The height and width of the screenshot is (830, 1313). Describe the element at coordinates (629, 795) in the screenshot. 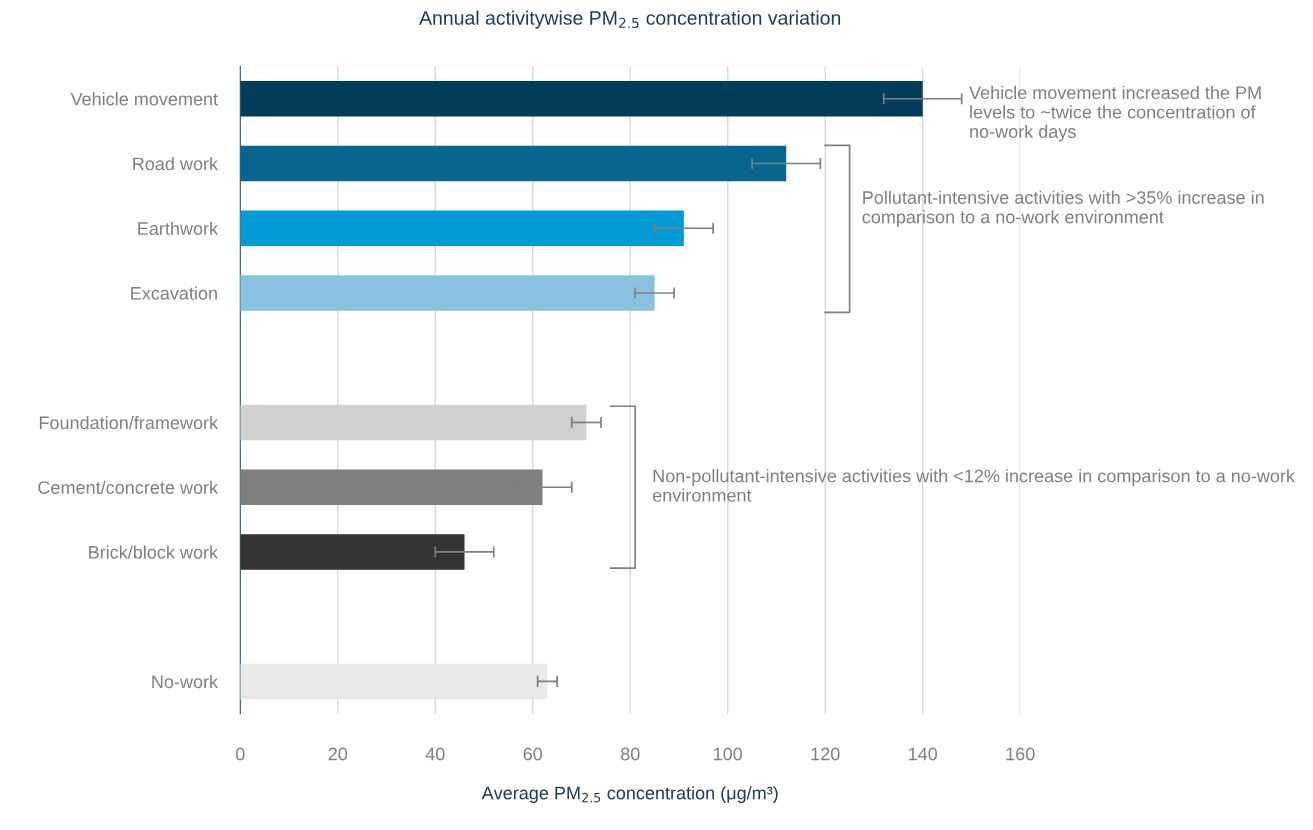

I see `x-axis-title: Average PM$_{2.5}$ concentration (μg/m³)` at that location.